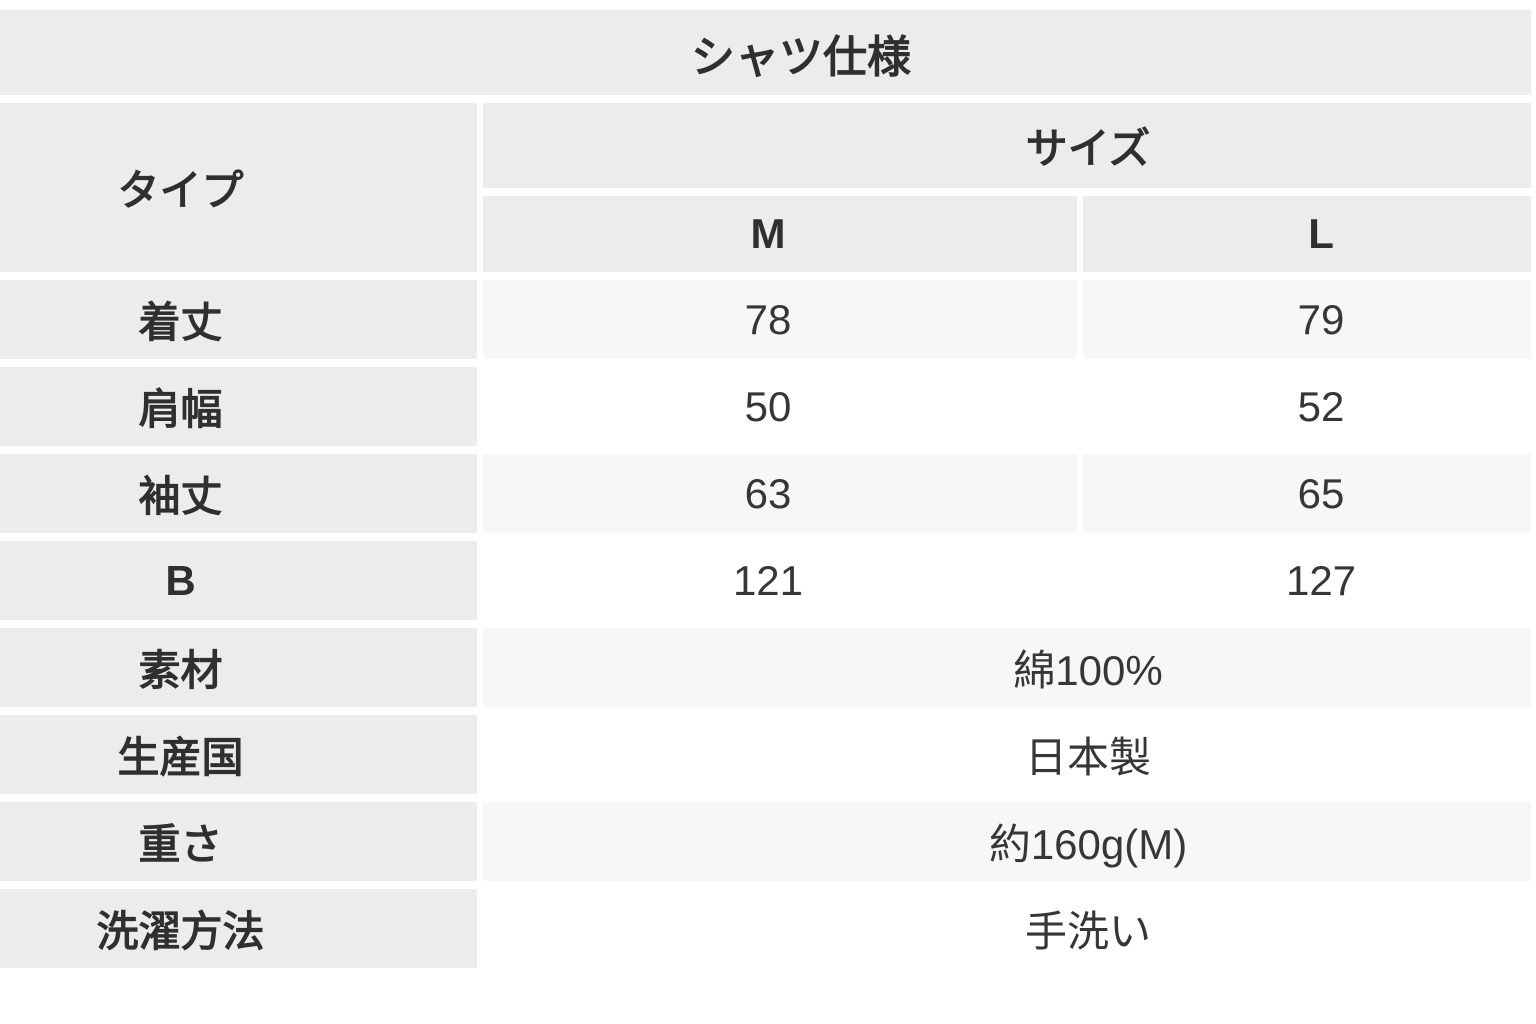 The width and height of the screenshot is (1536, 1024). Describe the element at coordinates (780, 580) in the screenshot. I see `value-cell-m: 121` at that location.